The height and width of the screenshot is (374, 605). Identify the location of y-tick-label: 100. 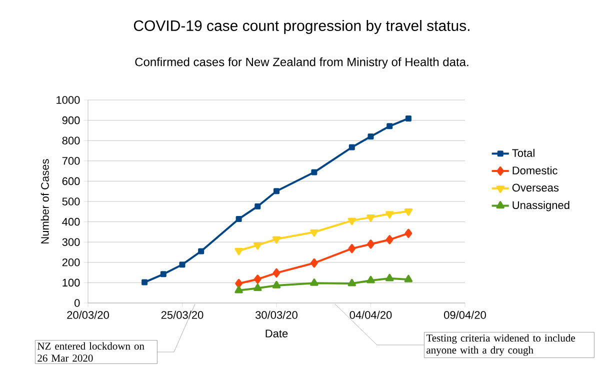
(71, 282).